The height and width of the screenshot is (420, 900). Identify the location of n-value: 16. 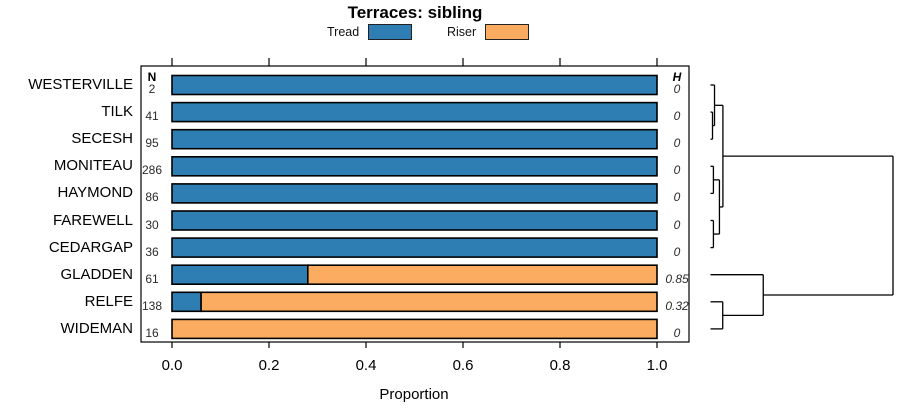
(152, 332).